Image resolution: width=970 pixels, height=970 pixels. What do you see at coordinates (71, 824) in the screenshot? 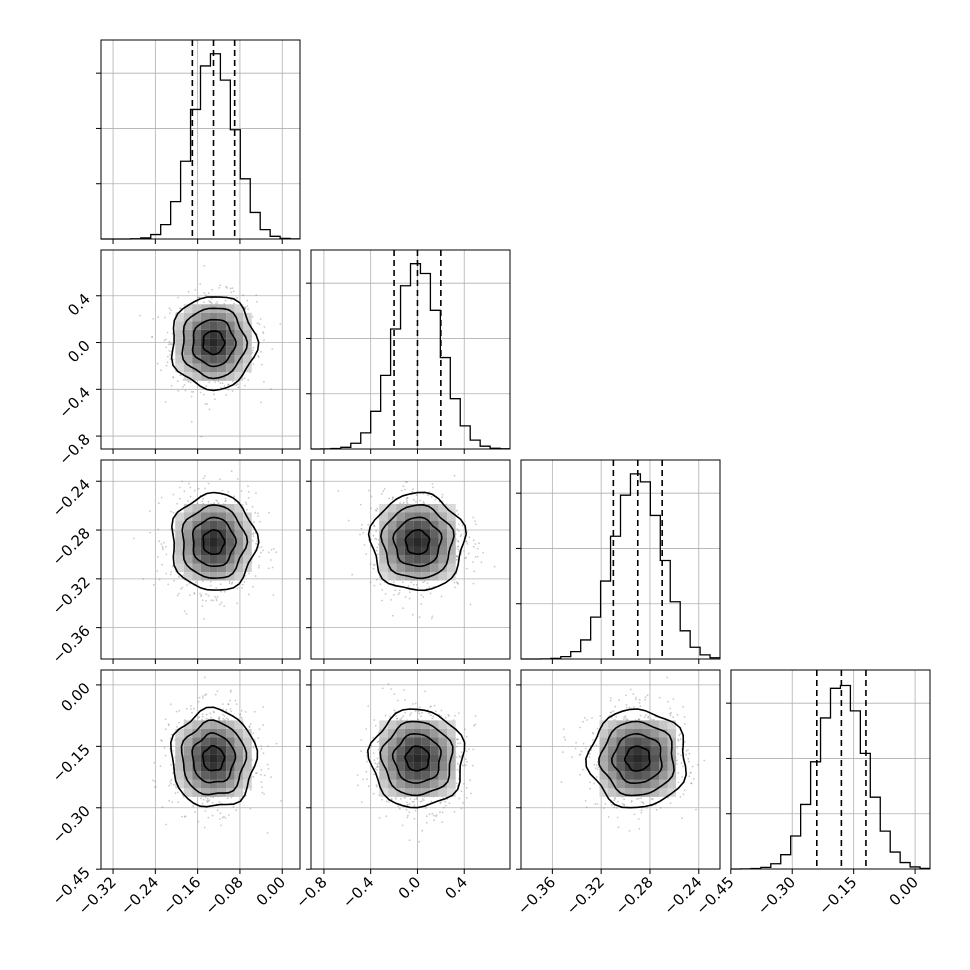
I see `y-tick-label: −0.30` at bounding box center [71, 824].